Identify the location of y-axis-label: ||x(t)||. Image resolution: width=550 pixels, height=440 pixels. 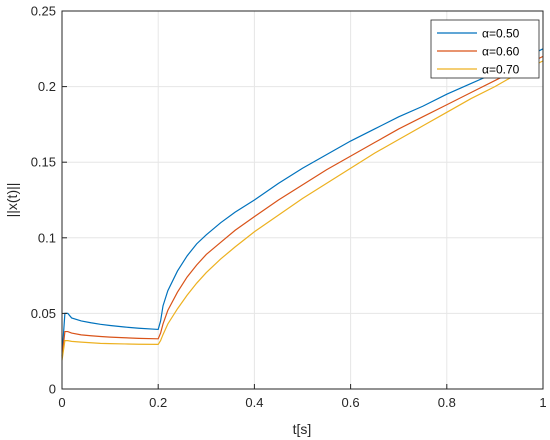
(12, 200).